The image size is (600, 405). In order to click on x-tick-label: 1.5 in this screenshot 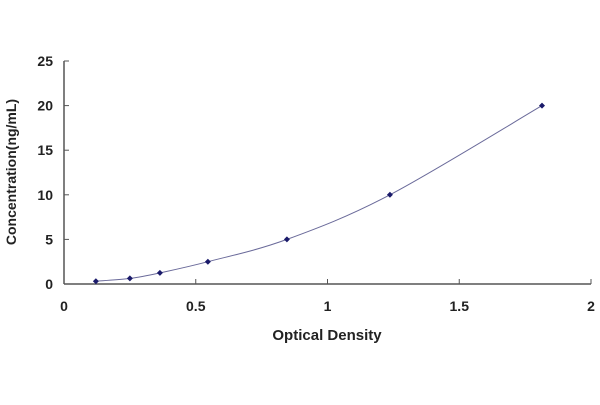, I will do `click(460, 306)`.